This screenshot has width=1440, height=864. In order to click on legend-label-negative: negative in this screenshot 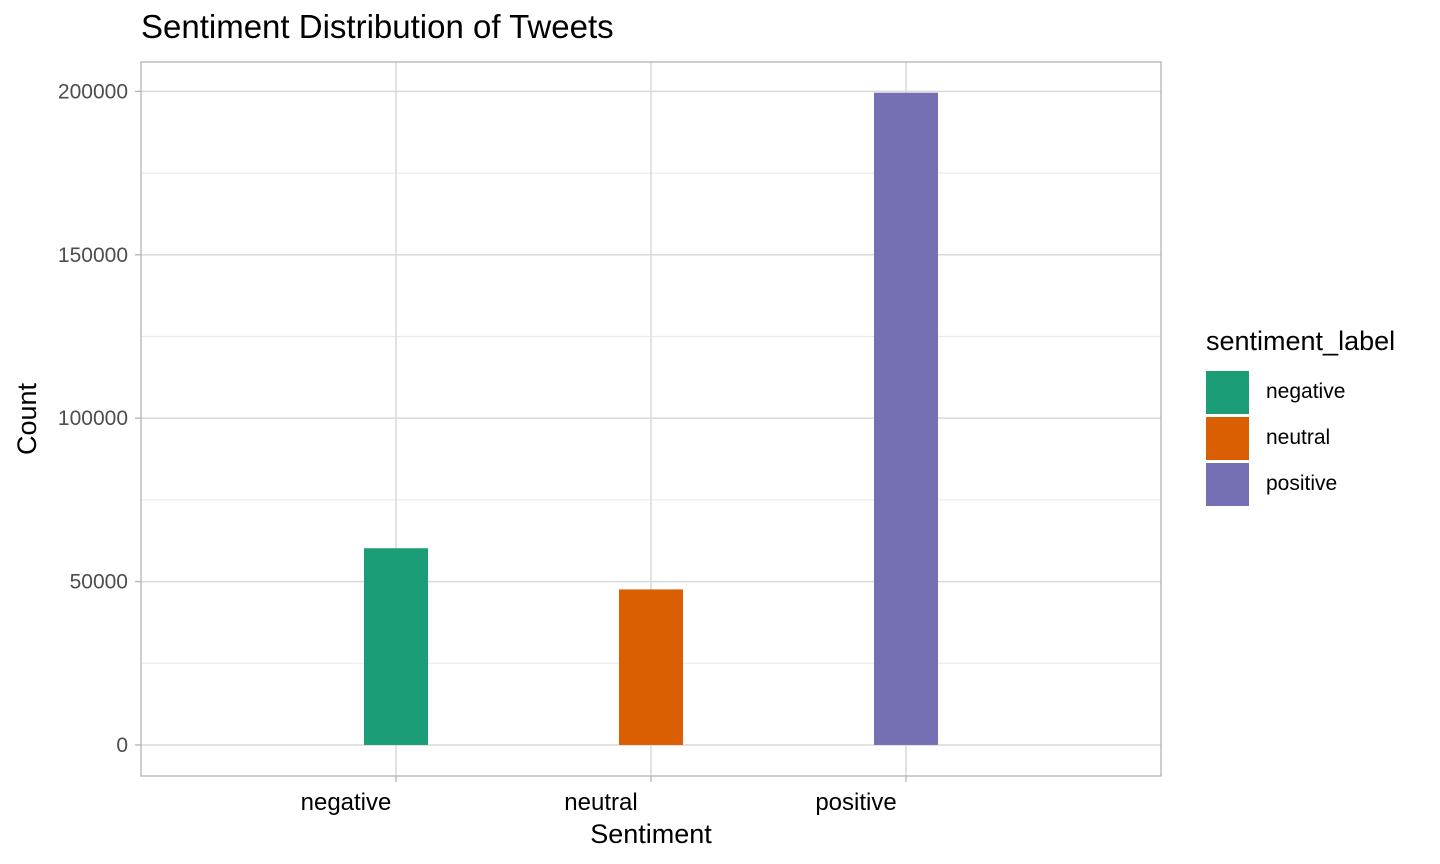, I will do `click(1306, 391)`.